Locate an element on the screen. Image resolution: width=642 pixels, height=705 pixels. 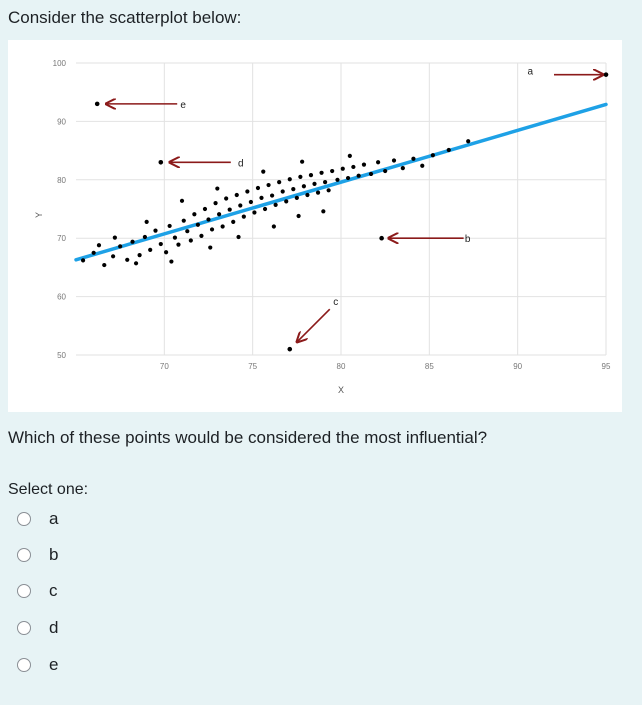
y-tick-label: 50 is located at coordinates (61, 355).